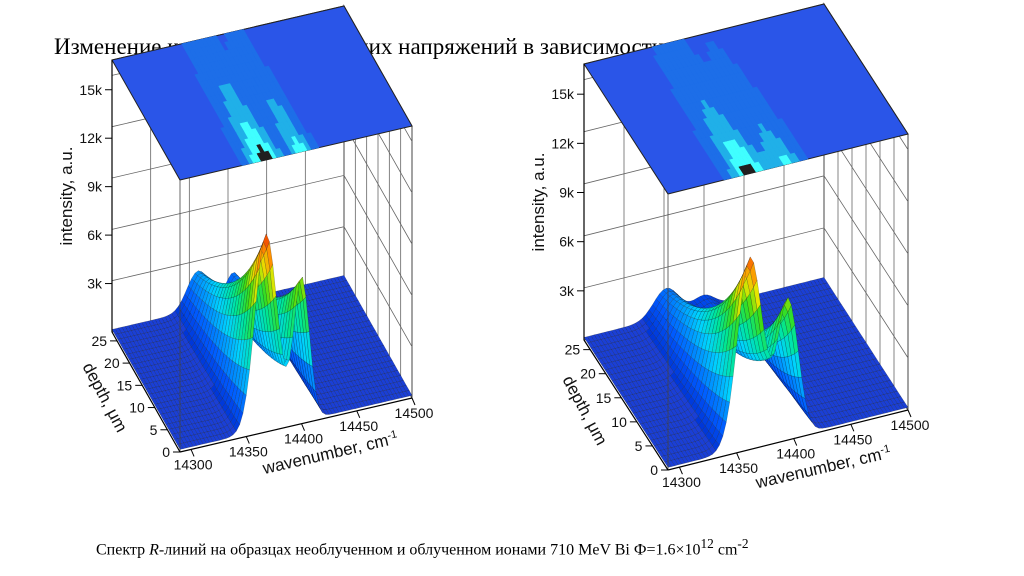  What do you see at coordinates (123, 550) in the screenshot?
I see `caption-pre: Спектр` at bounding box center [123, 550].